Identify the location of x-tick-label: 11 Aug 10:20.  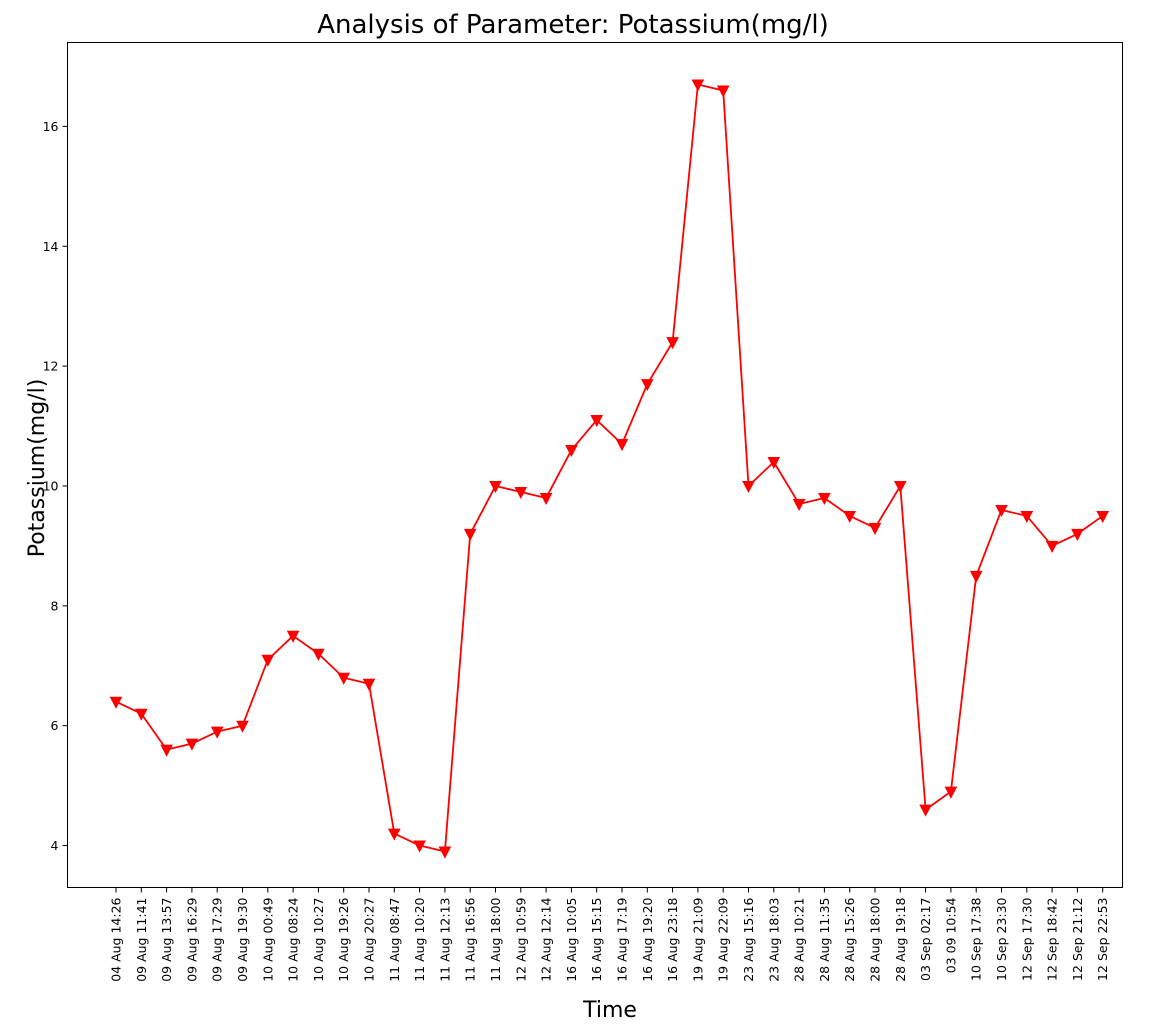
(419, 939).